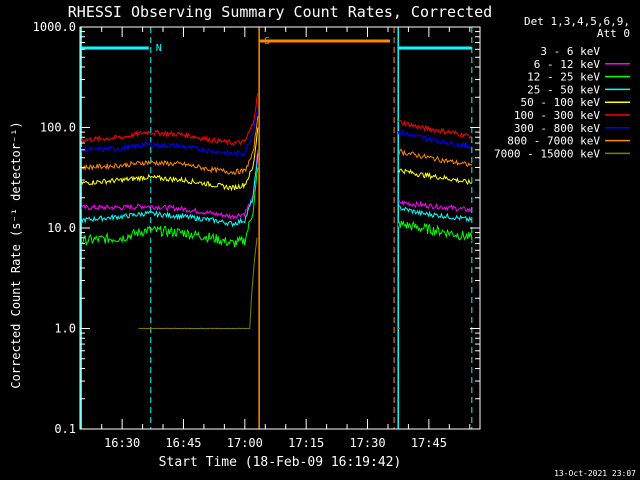 The image size is (640, 480). Describe the element at coordinates (553, 141) in the screenshot. I see `legend-entry-label: 800 - 7000 keV` at that location.